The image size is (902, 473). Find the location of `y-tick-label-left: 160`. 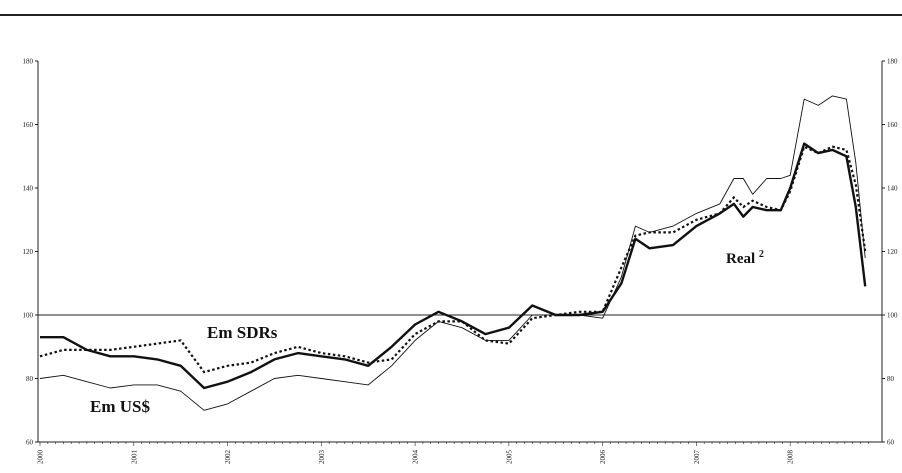

y-tick-label-left: 160 is located at coordinates (28, 125).